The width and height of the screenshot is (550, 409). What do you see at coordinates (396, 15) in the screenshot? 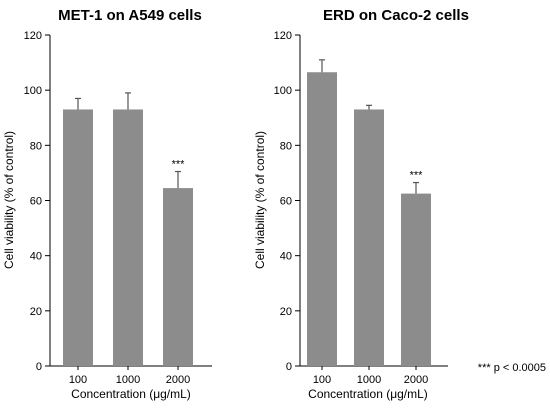
I see `chart-title: ERD on Caco-2 cells` at bounding box center [396, 15].